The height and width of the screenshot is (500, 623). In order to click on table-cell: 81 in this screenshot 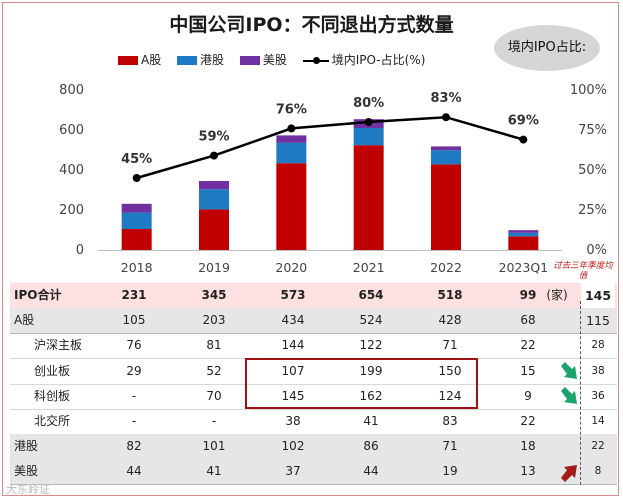, I will do `click(214, 345)`.